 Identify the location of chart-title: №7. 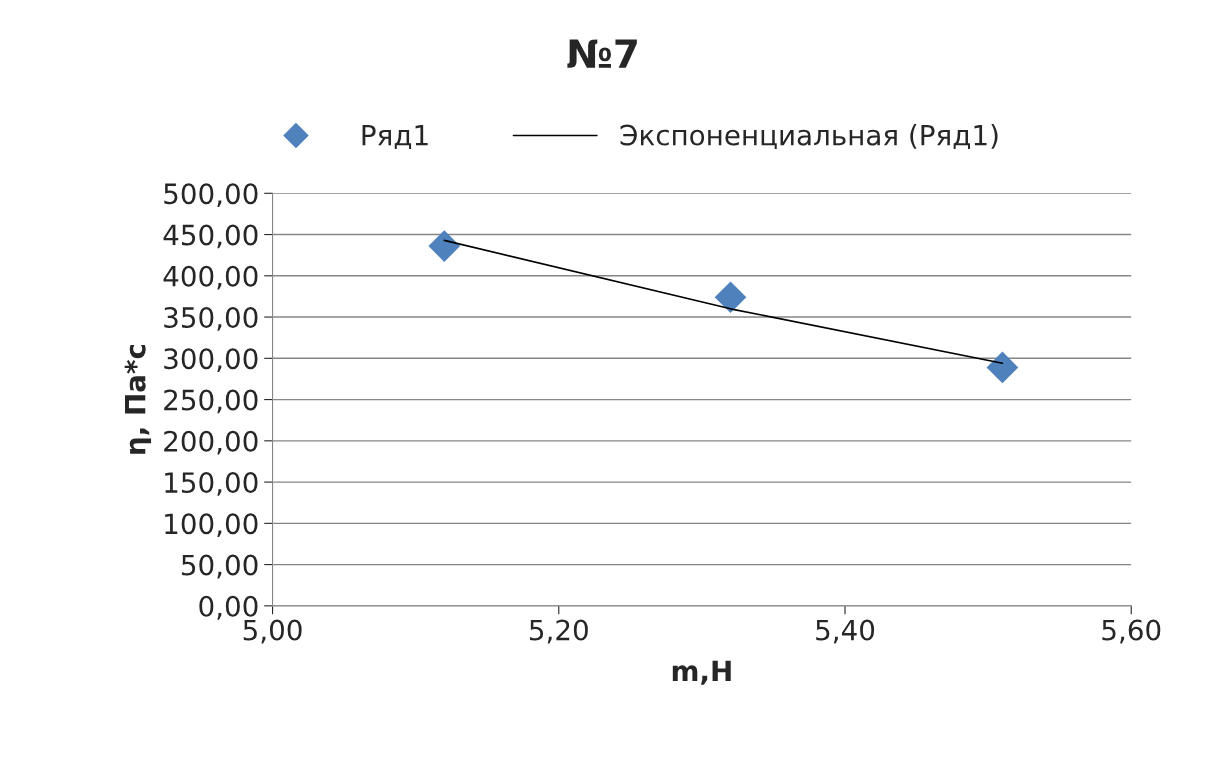
(602, 53).